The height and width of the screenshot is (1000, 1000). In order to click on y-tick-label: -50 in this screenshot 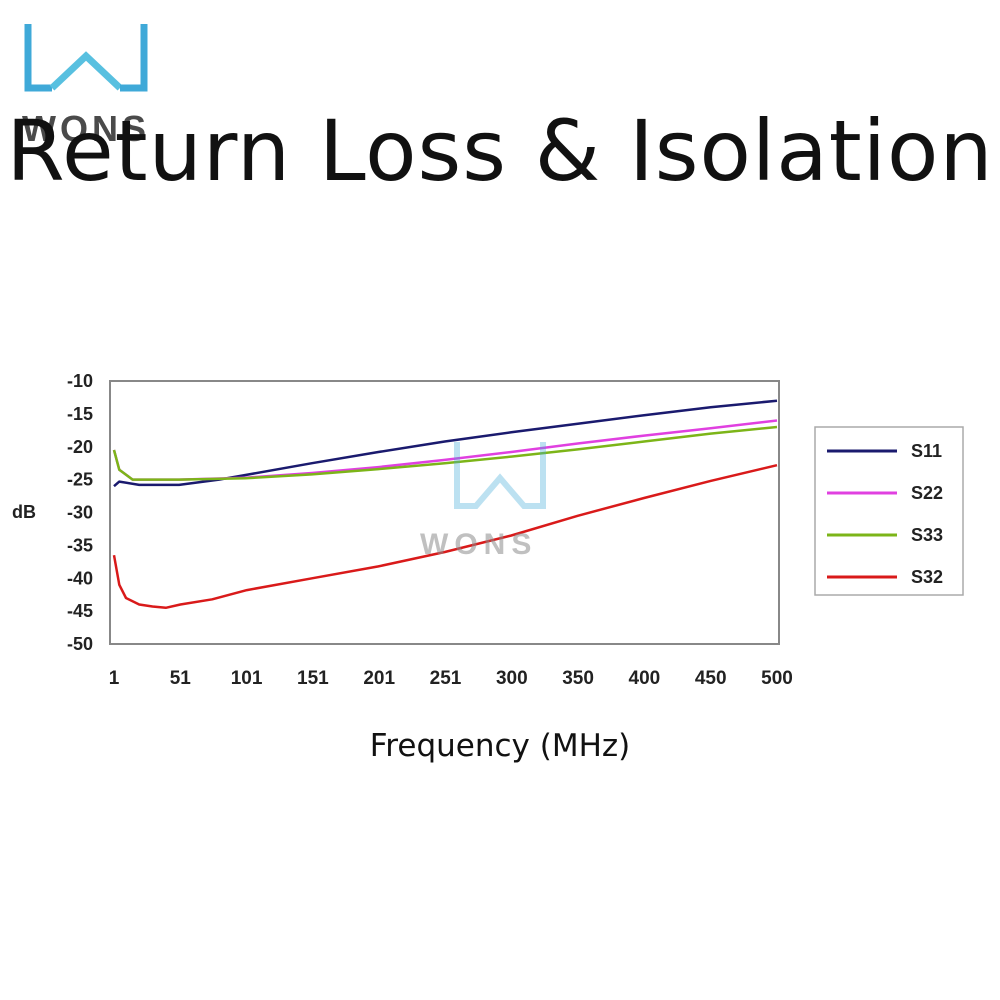, I will do `click(80, 644)`.